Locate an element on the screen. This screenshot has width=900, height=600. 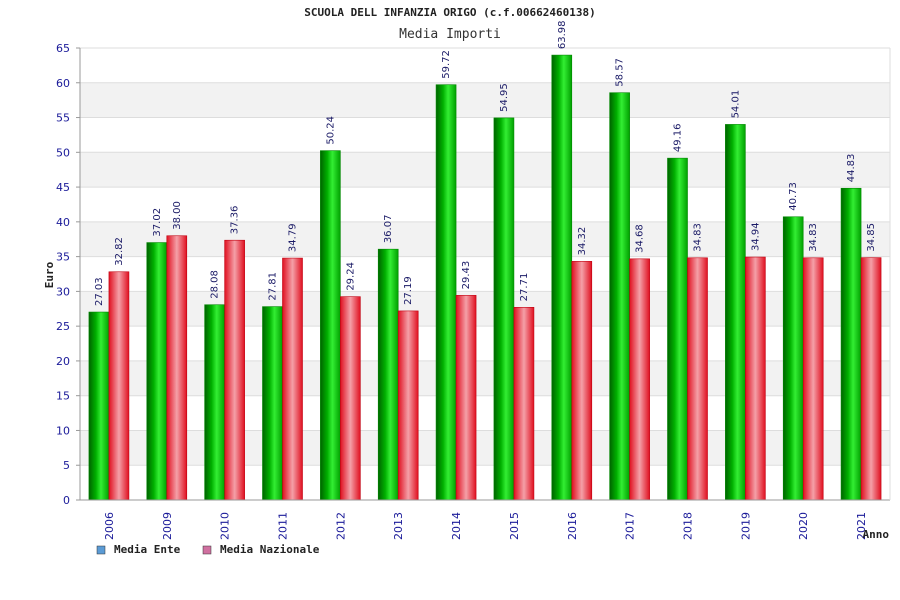
bar-ente-2017 is located at coordinates (619, 296).